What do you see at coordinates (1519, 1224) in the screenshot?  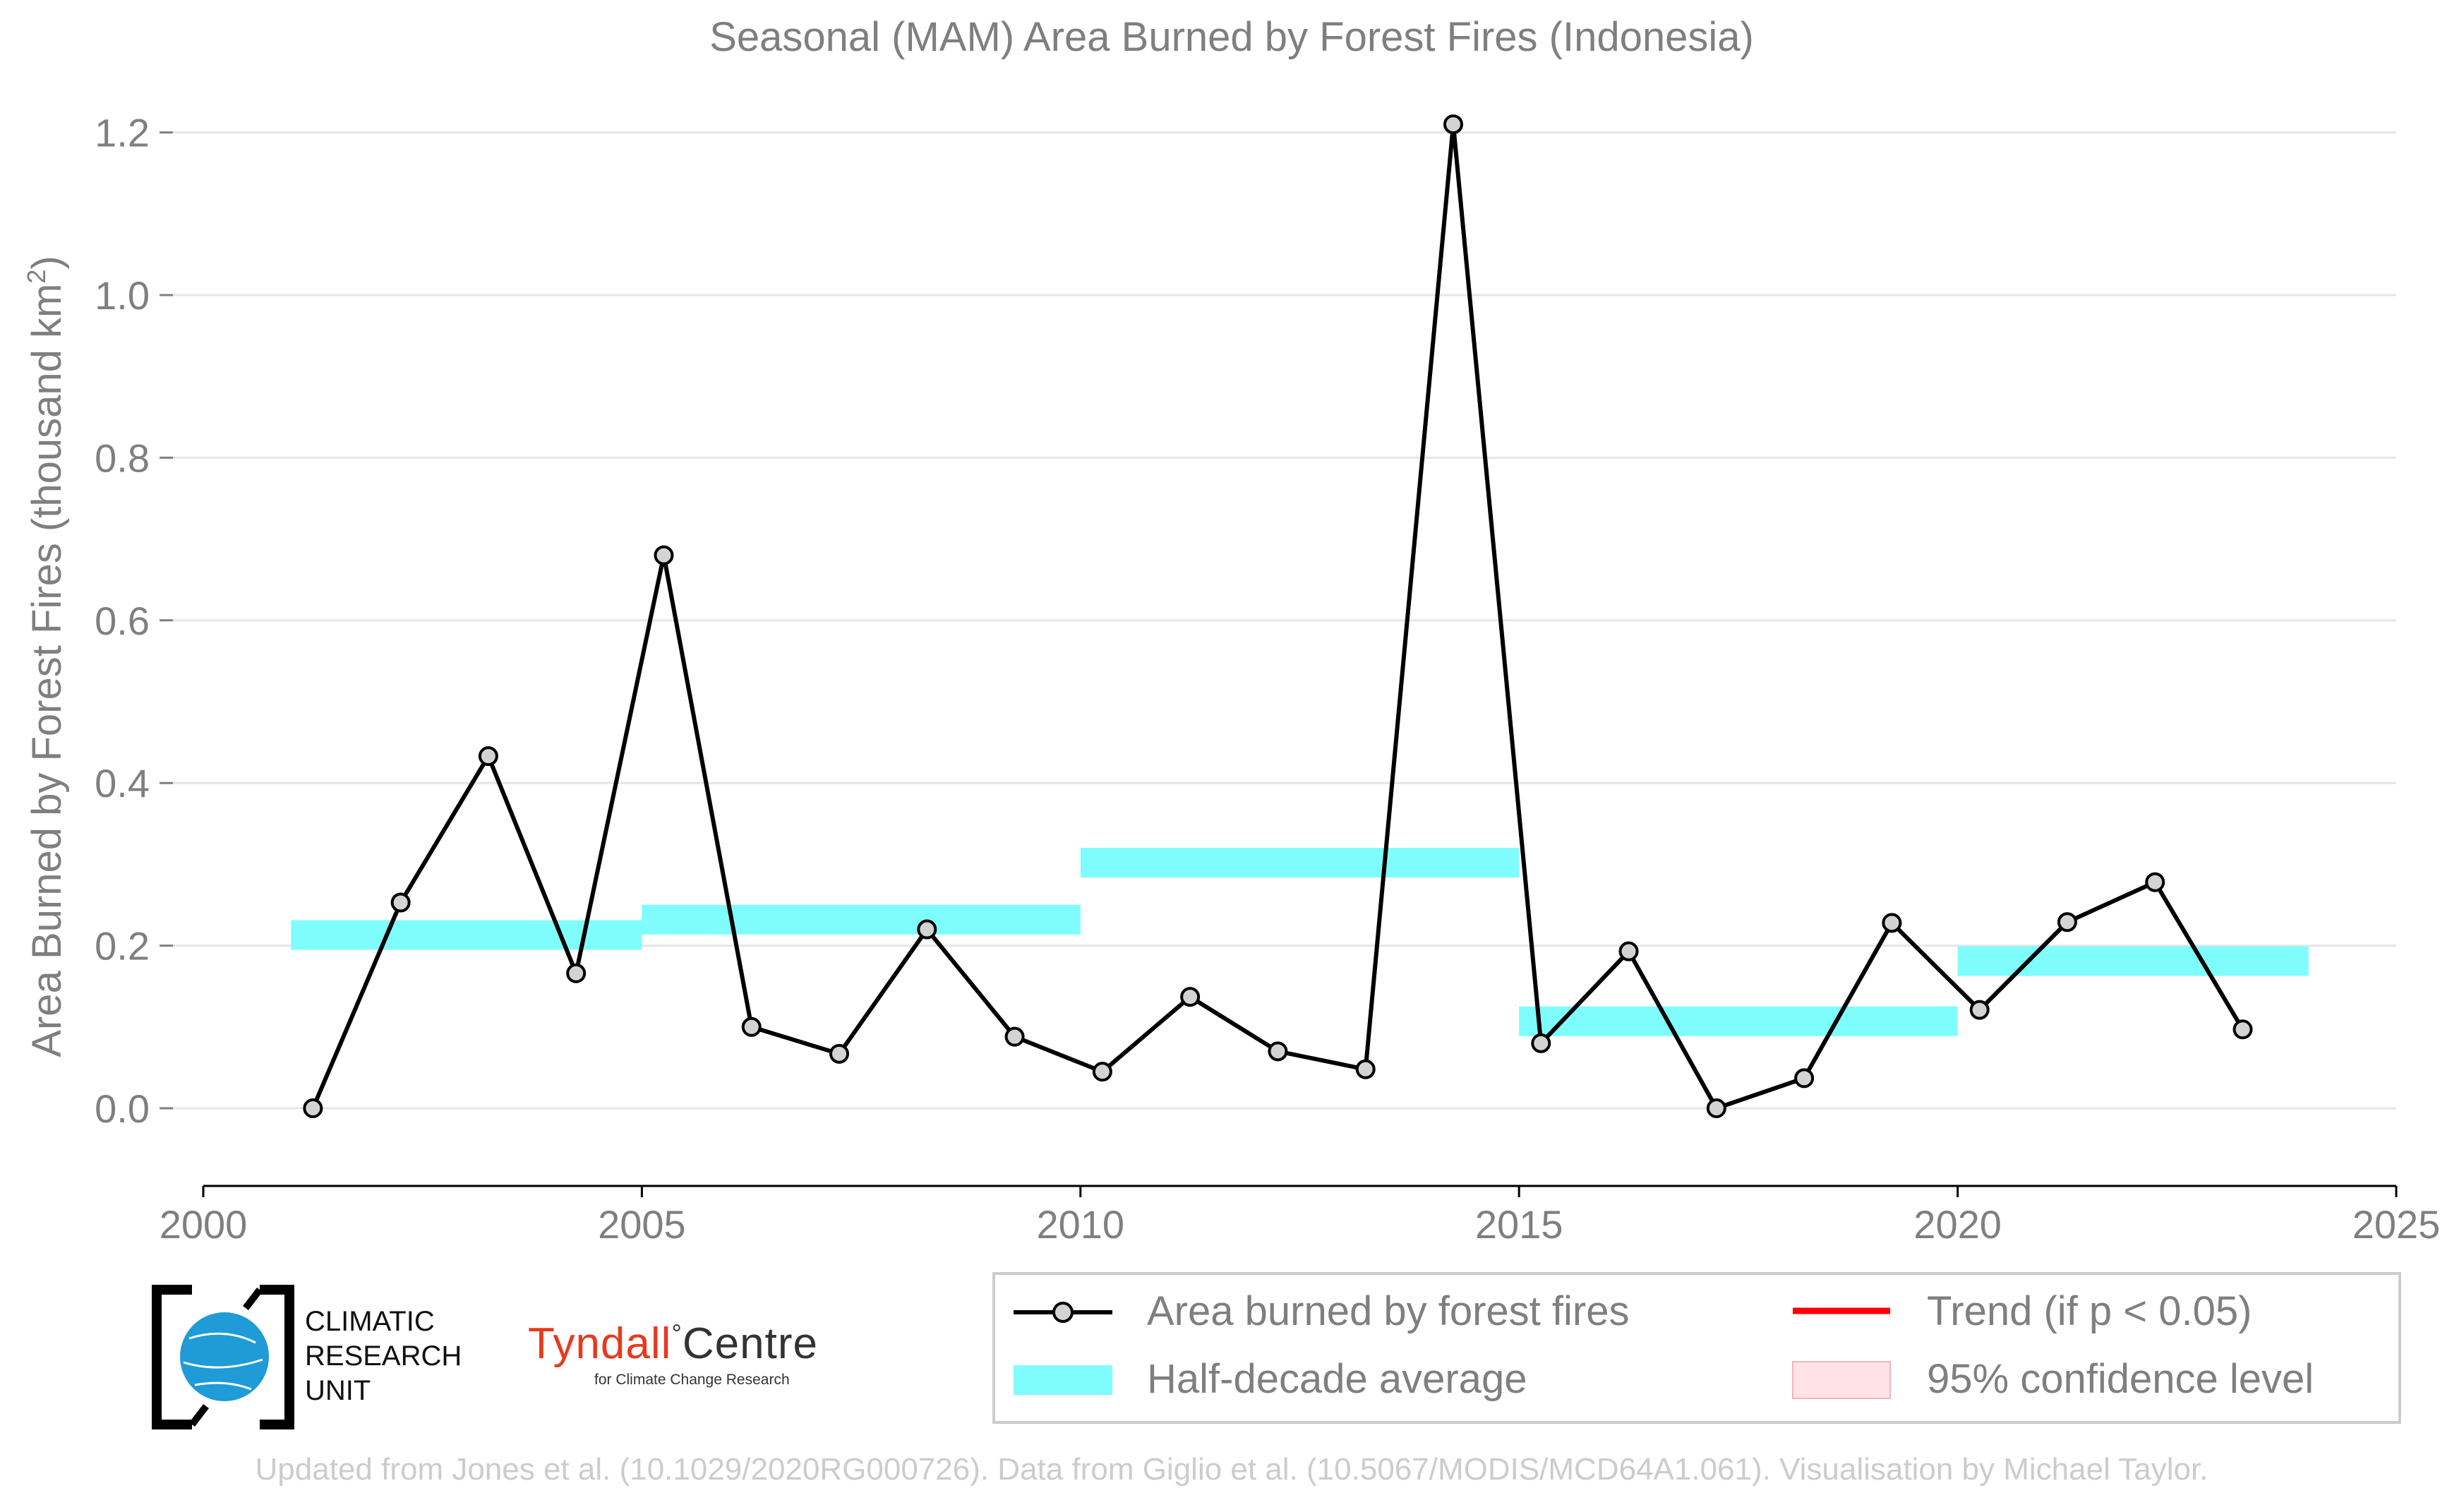 I see `x-tick-label: 2015` at bounding box center [1519, 1224].